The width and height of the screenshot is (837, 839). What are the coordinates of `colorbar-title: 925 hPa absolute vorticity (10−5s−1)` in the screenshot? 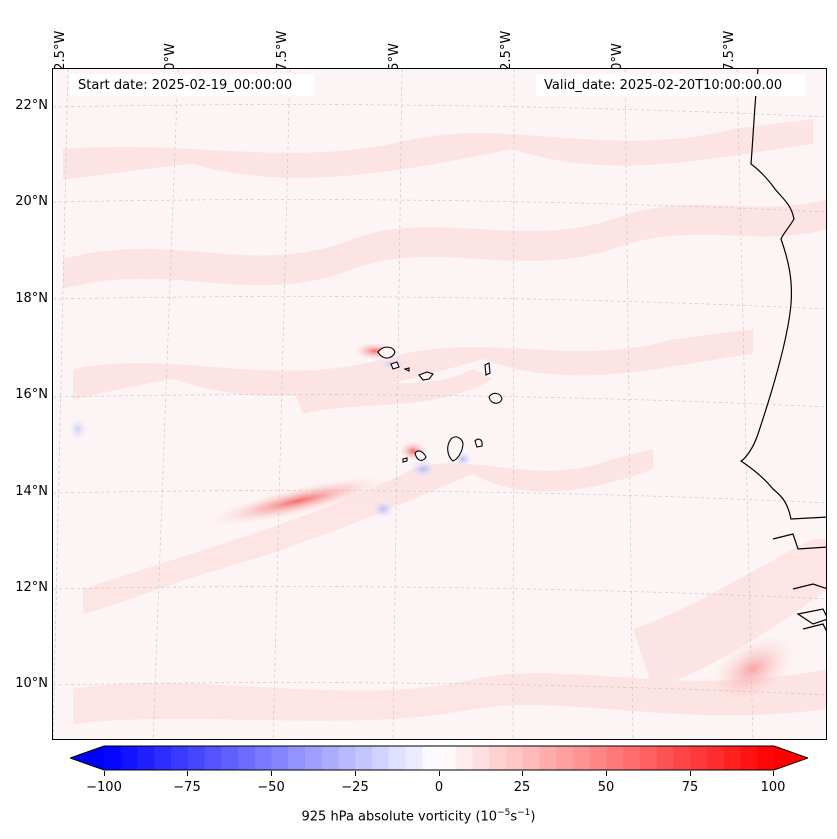 It's located at (418, 816).